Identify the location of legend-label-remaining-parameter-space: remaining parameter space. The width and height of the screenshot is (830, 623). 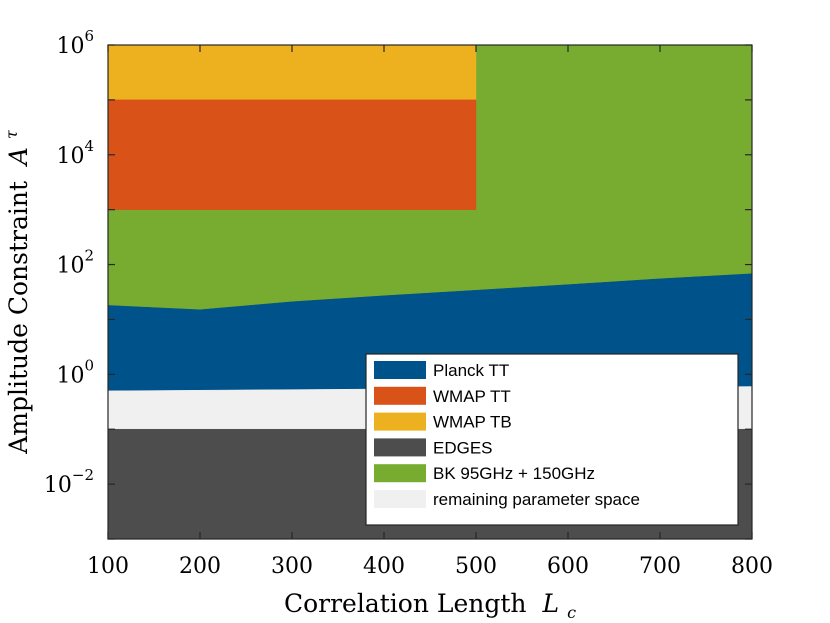
(536, 499).